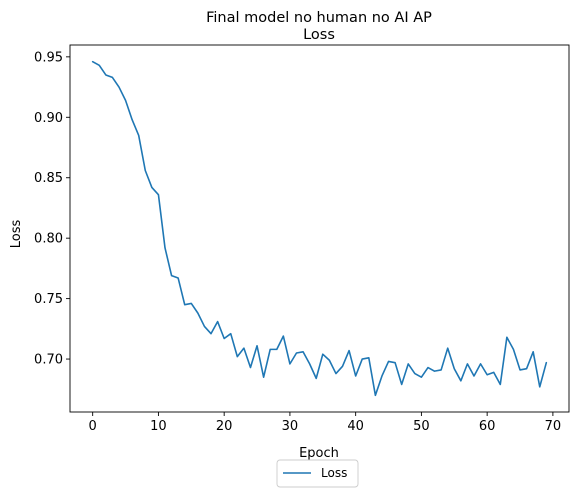 Image resolution: width=576 pixels, height=496 pixels. Describe the element at coordinates (319, 35) in the screenshot. I see `chart-subtitle: Loss` at that location.